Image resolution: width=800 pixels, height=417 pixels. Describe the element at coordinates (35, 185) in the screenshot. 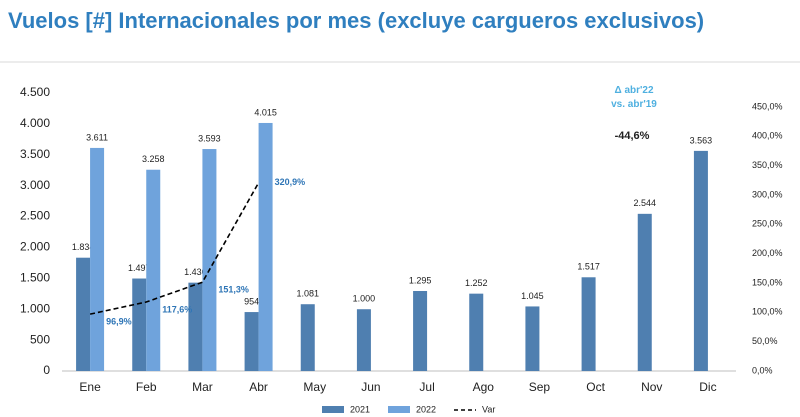

I see `y-tick-label: 3.000` at that location.